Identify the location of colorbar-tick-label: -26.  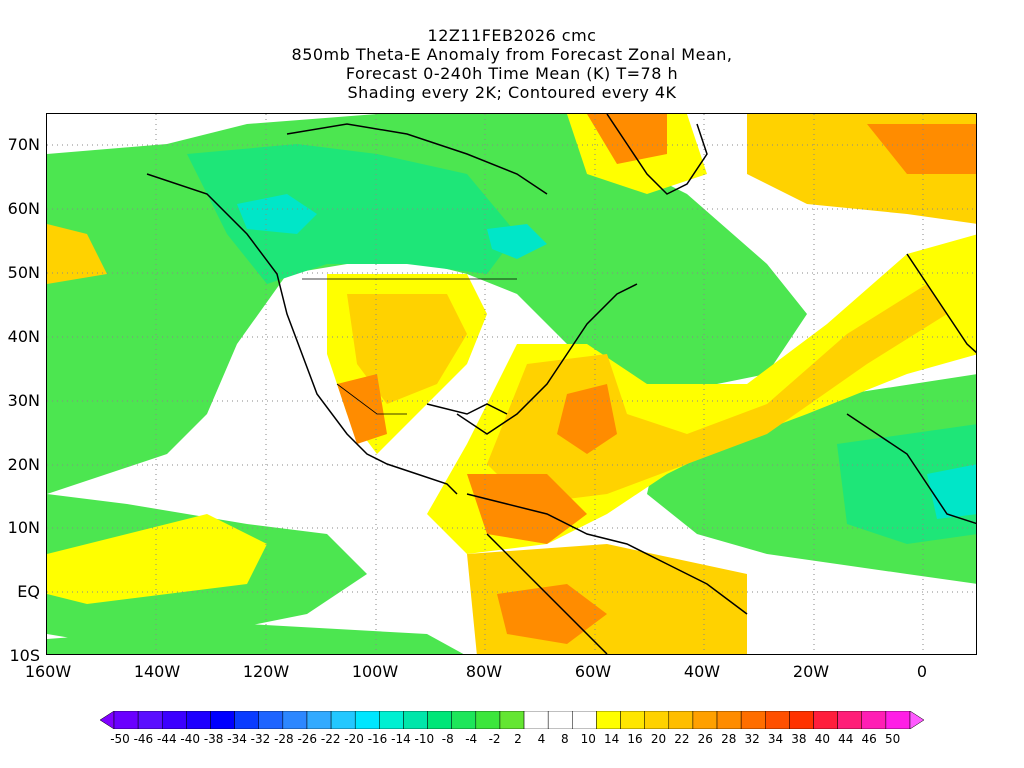
(307, 739).